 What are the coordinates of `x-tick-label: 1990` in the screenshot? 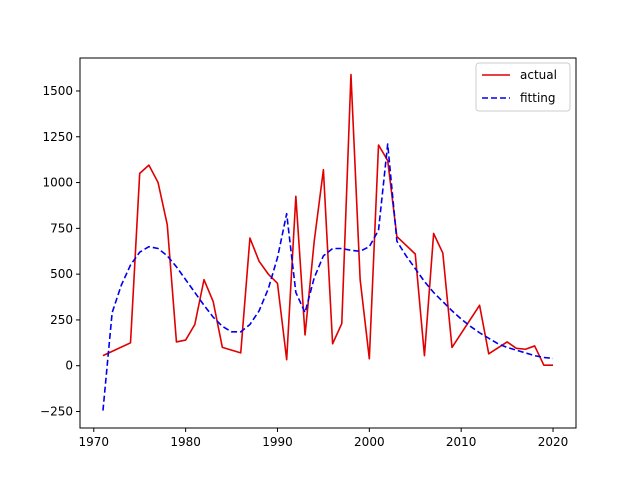 It's located at (277, 442).